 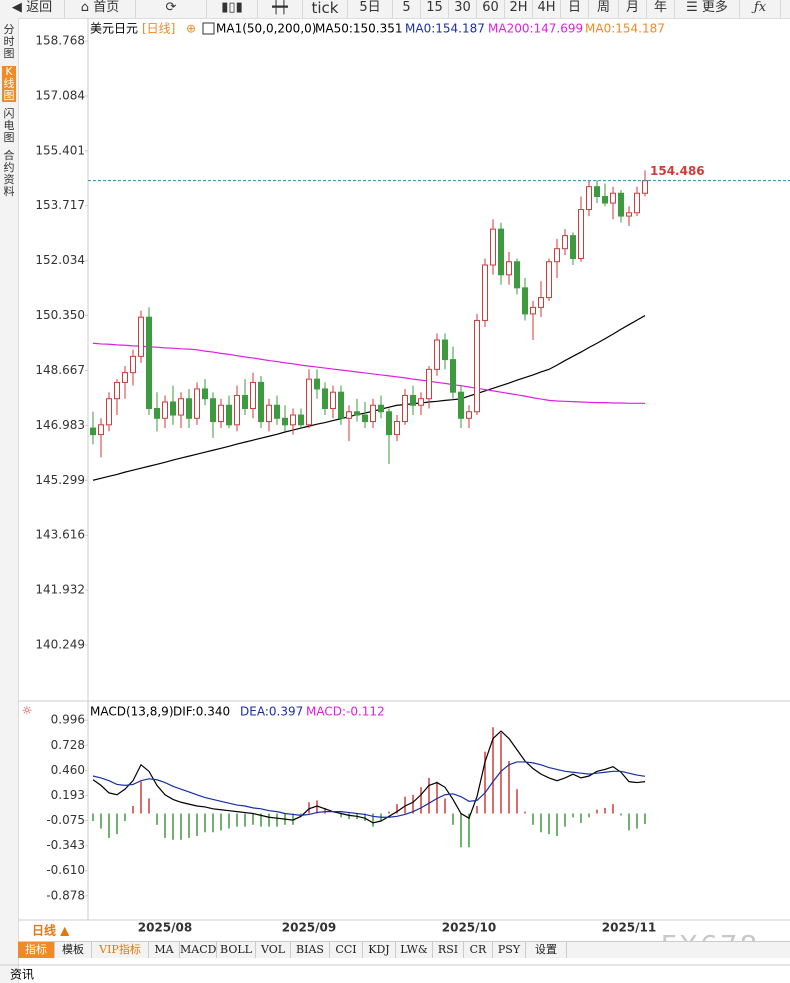 I want to click on y-tick-label: 157.084, so click(x=60, y=95).